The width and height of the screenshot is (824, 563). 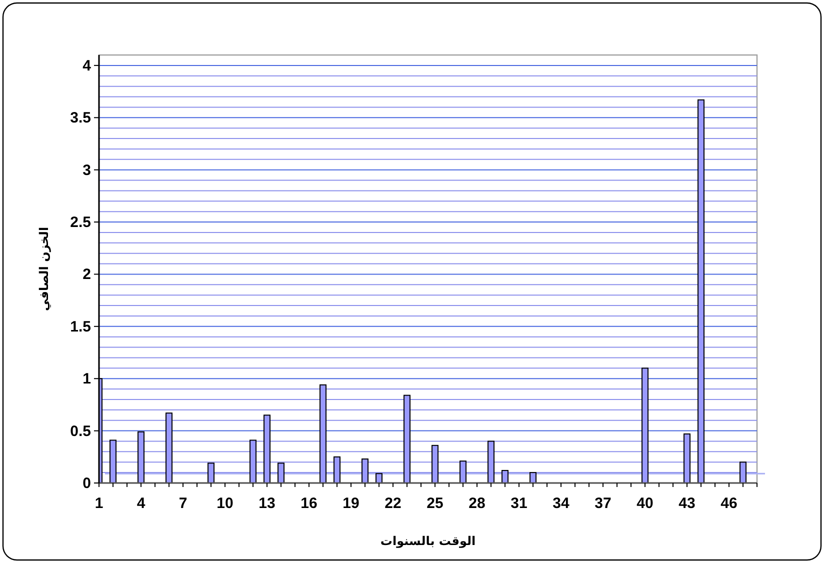 What do you see at coordinates (351, 503) in the screenshot?
I see `x-tick-label: 19` at bounding box center [351, 503].